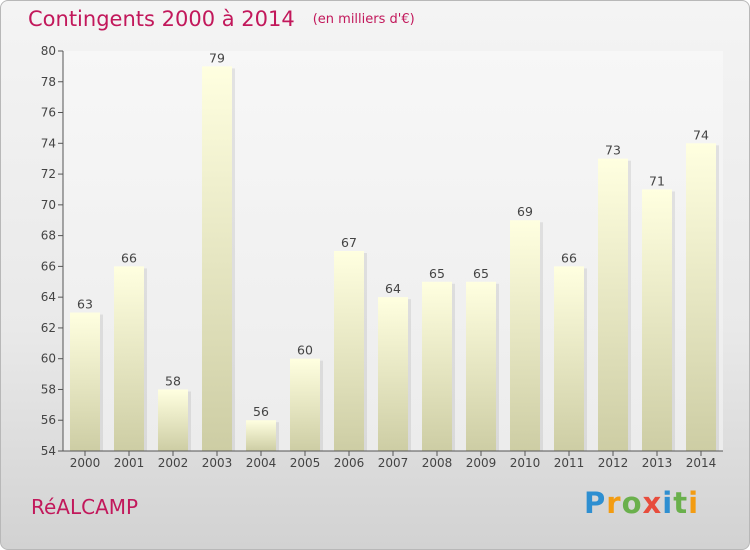  What do you see at coordinates (525, 211) in the screenshot?
I see `data-label-2010: 69` at bounding box center [525, 211].